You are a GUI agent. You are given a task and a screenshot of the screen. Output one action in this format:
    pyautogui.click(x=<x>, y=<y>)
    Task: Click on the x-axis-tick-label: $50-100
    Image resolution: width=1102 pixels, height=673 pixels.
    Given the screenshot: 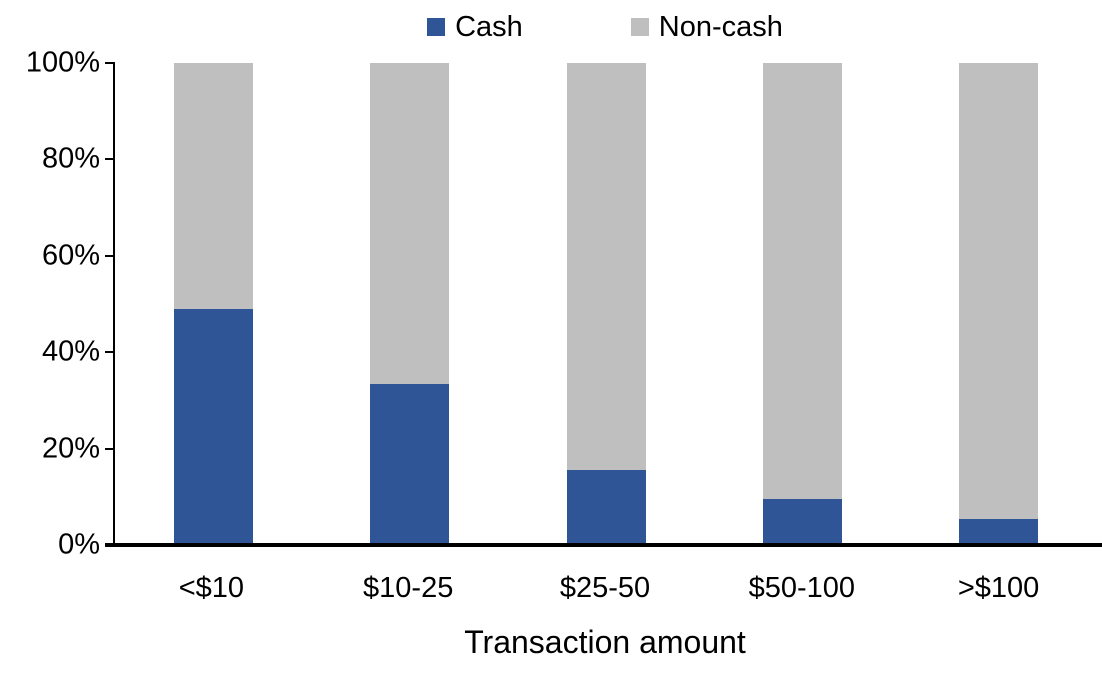 What is the action you would take?
    pyautogui.click(x=801, y=588)
    